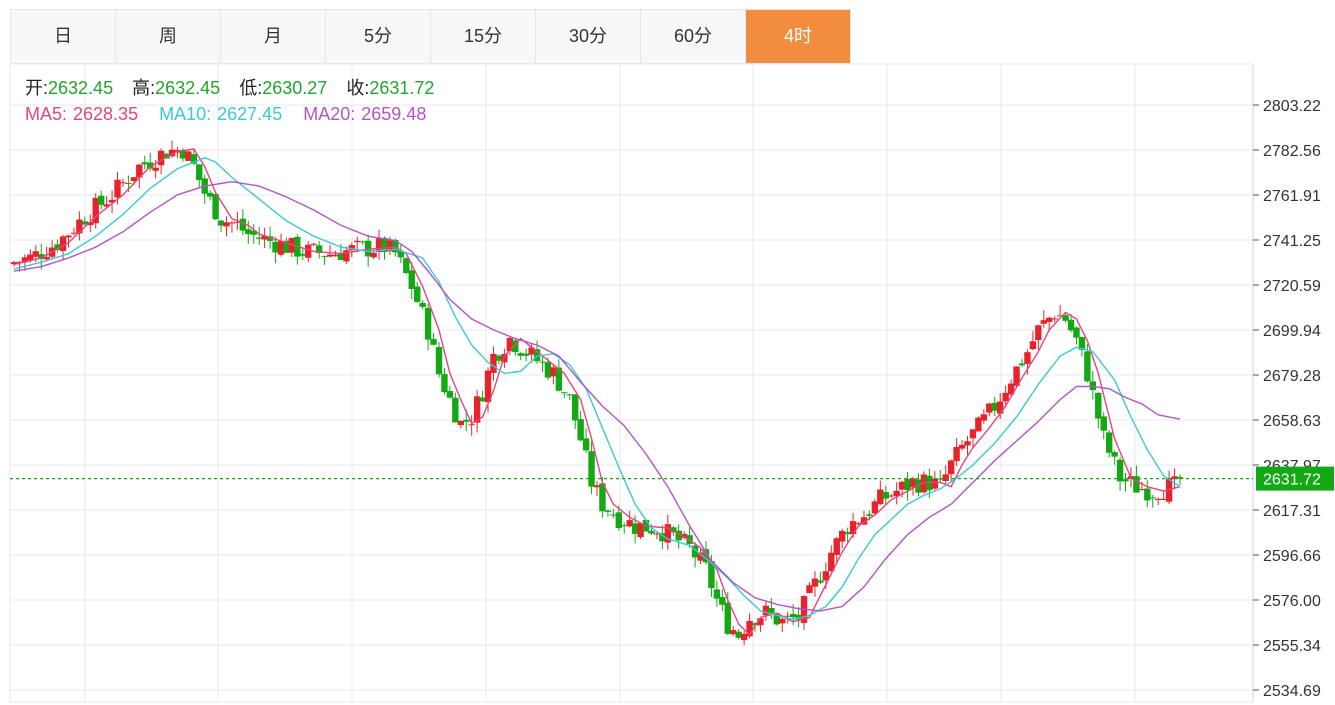 This screenshot has height=705, width=1335. Describe the element at coordinates (236, 88) in the screenshot. I see `ohlc-row: 开:2632.45 高:2632.45 低:2630.27 收:2631.72` at that location.